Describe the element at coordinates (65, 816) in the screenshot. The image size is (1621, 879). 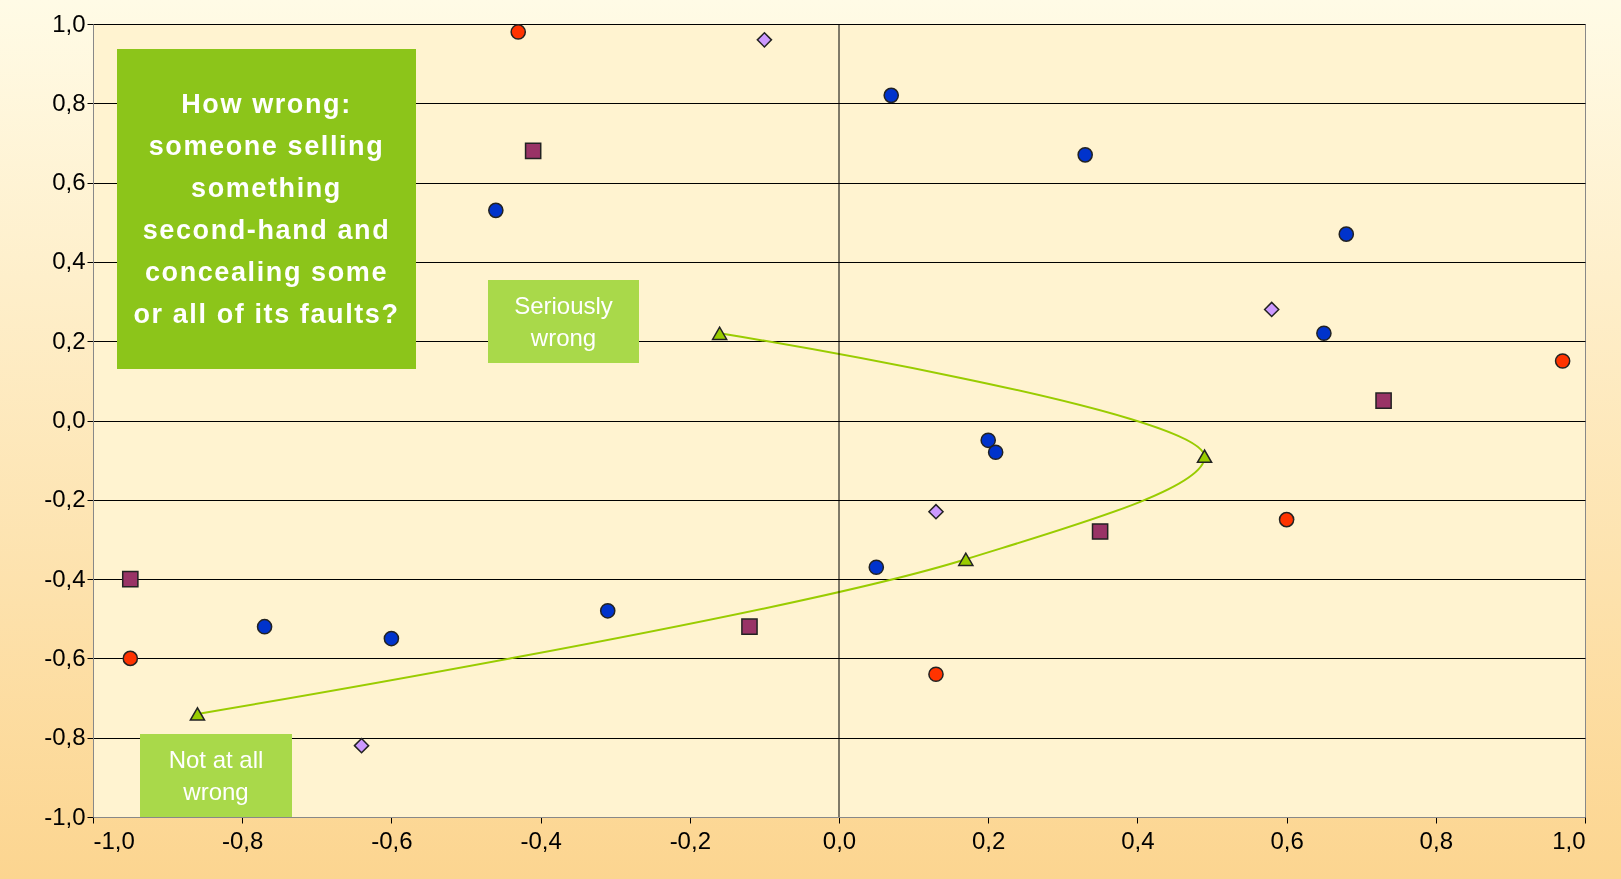
I see `y-tick-label: -1,0` at that location.